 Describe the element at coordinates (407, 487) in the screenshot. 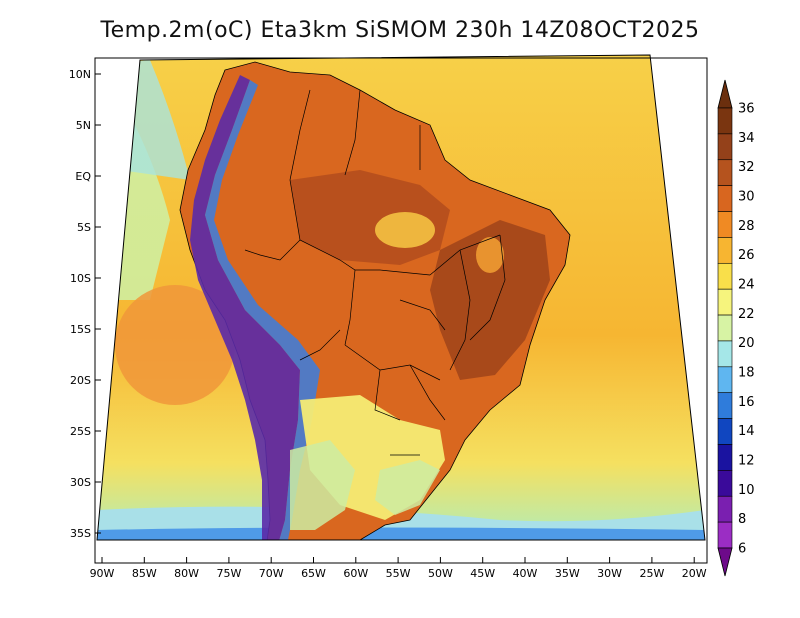

I see `southern-brazil-mild` at that location.